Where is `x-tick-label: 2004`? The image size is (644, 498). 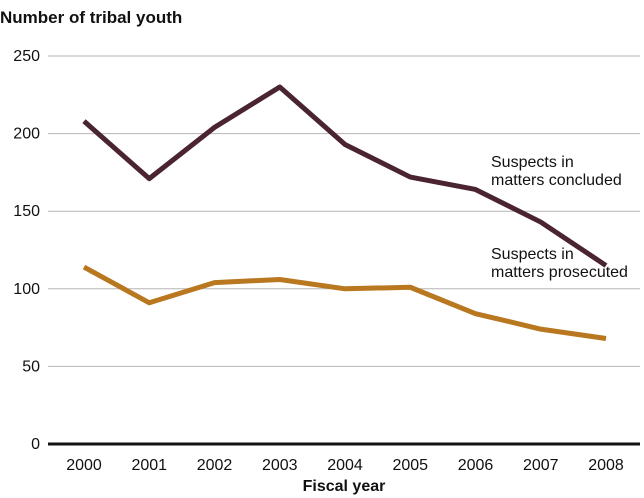 x-tick-label: 2004 is located at coordinates (345, 465).